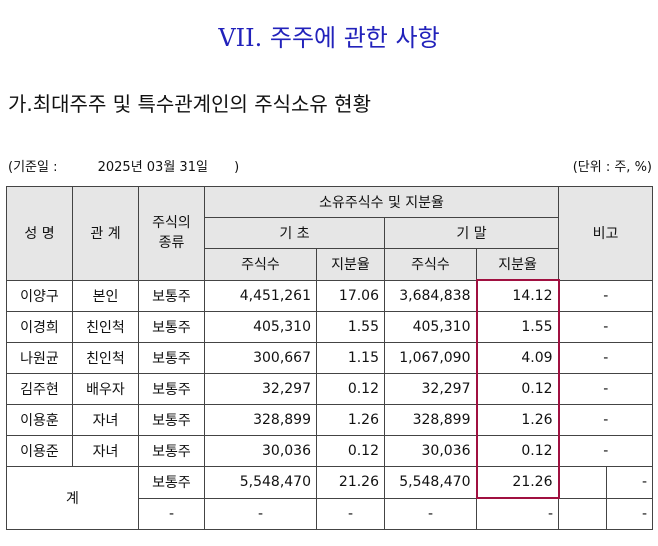 The width and height of the screenshot is (658, 546). Describe the element at coordinates (39, 327) in the screenshot. I see `cell-name: 이경희` at that location.